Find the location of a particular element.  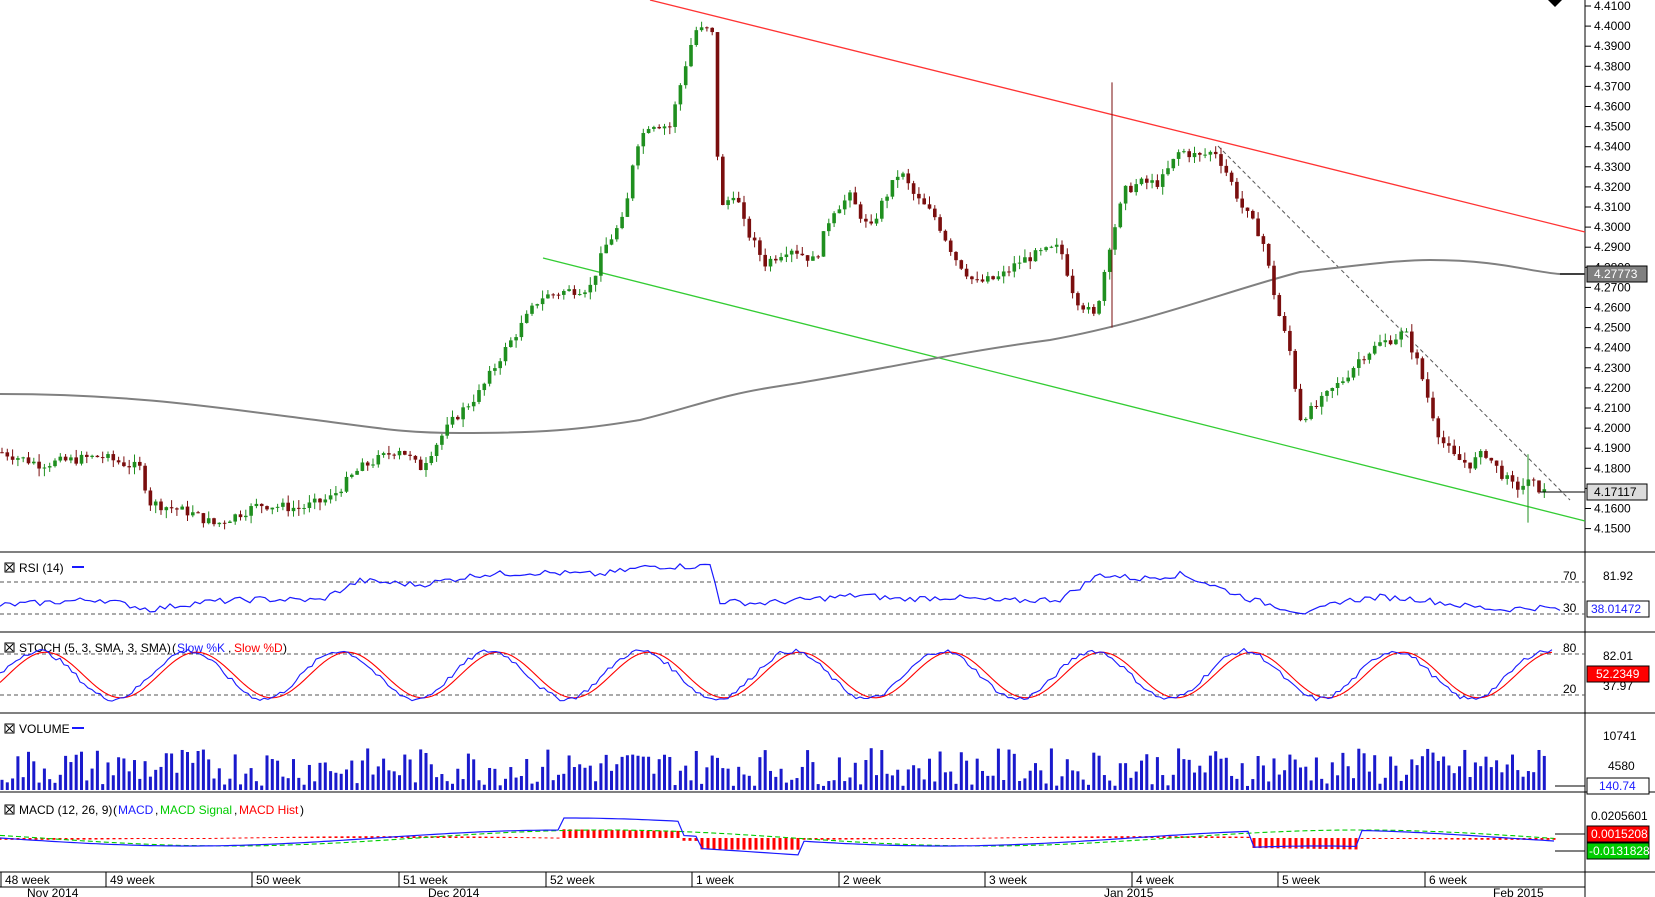

stoch-value-label: 52.2349 is located at coordinates (1618, 674).